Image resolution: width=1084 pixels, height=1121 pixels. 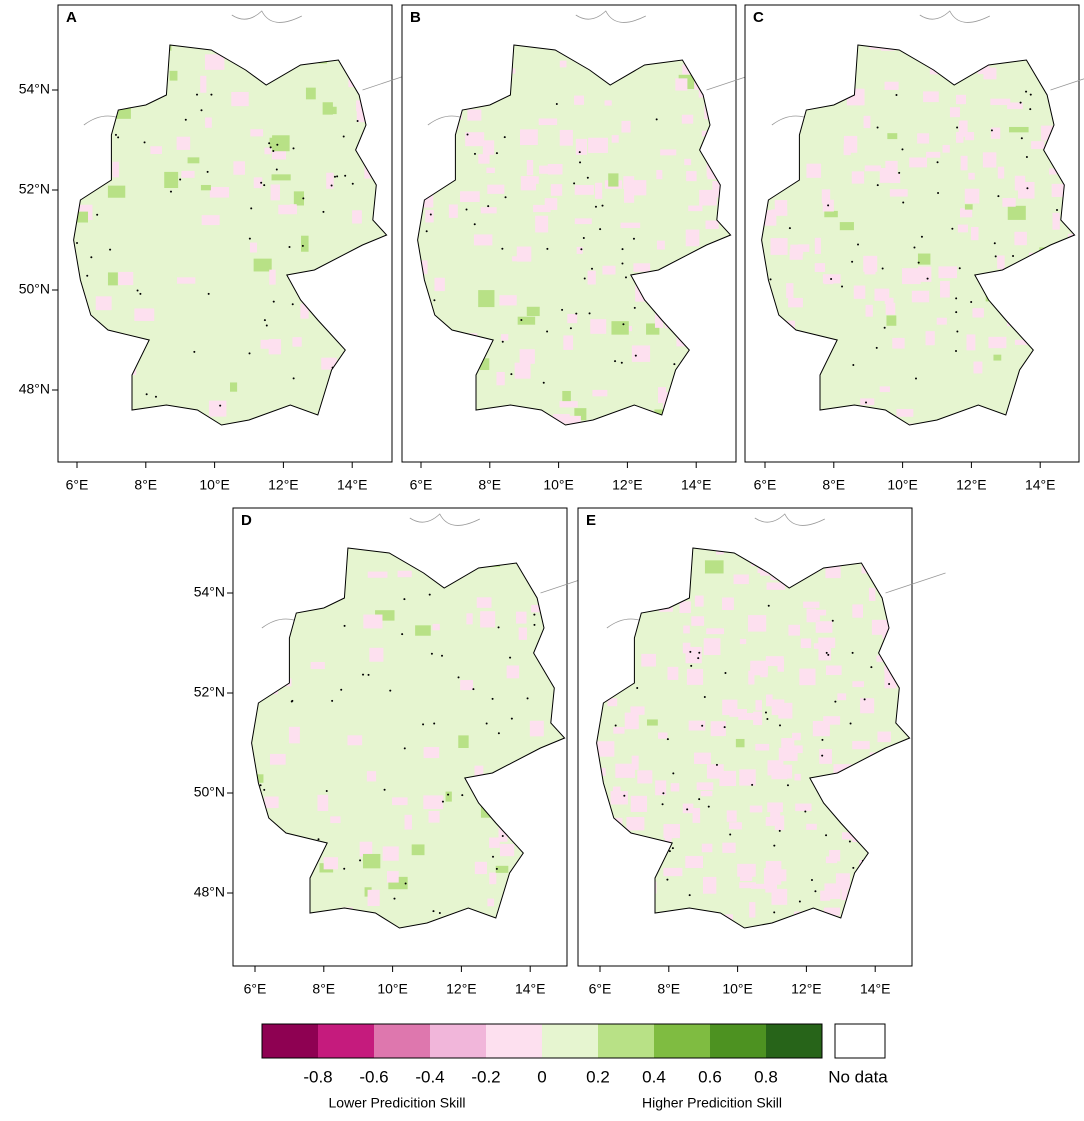 What do you see at coordinates (397, 1103) in the screenshot?
I see `low-skill-label: Lower Predicition Skill` at bounding box center [397, 1103].